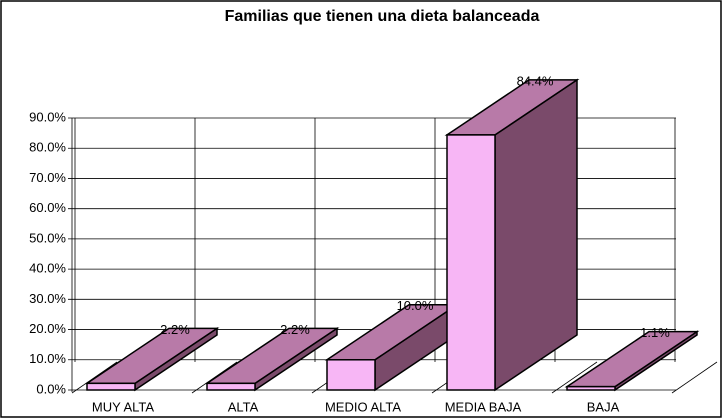 The height and width of the screenshot is (418, 722). I want to click on value-label: 1.1%, so click(655, 332).